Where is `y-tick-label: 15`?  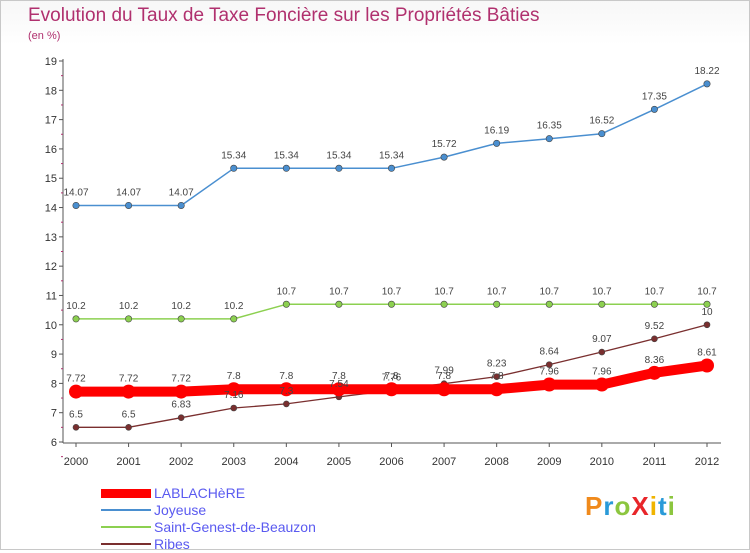
y-tick-label: 15 is located at coordinates (51, 179).